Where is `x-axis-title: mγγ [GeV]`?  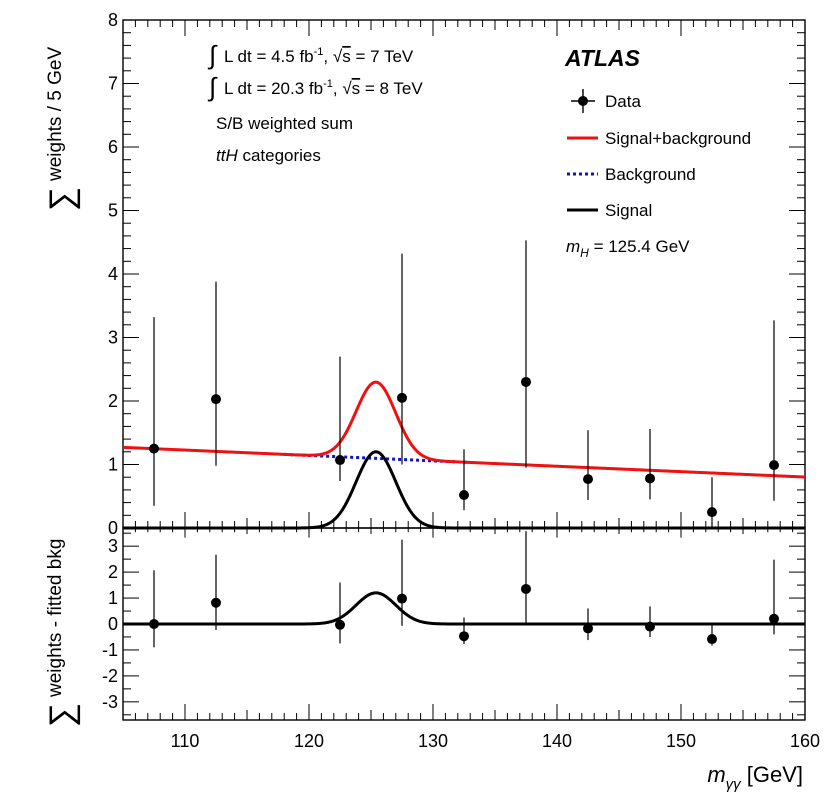
x-axis-title: mγγ [GeV] is located at coordinates (755, 777).